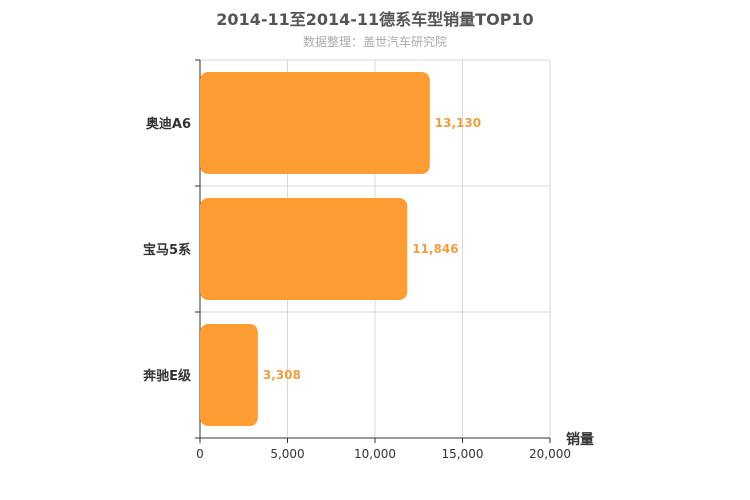 The width and height of the screenshot is (750, 500). Describe the element at coordinates (167, 376) in the screenshot. I see `category-label-2: 奔驰E级` at that location.